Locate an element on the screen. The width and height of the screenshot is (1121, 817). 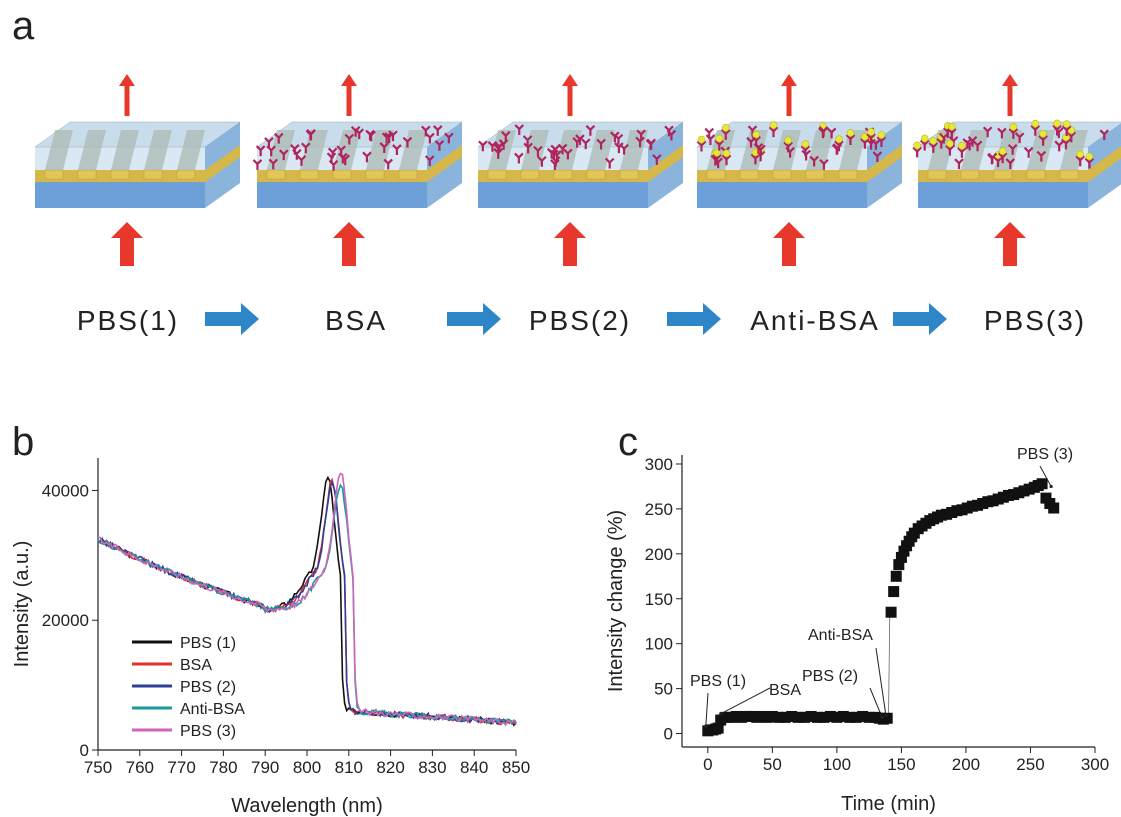
x-tick-label: 250 is located at coordinates (1030, 764).